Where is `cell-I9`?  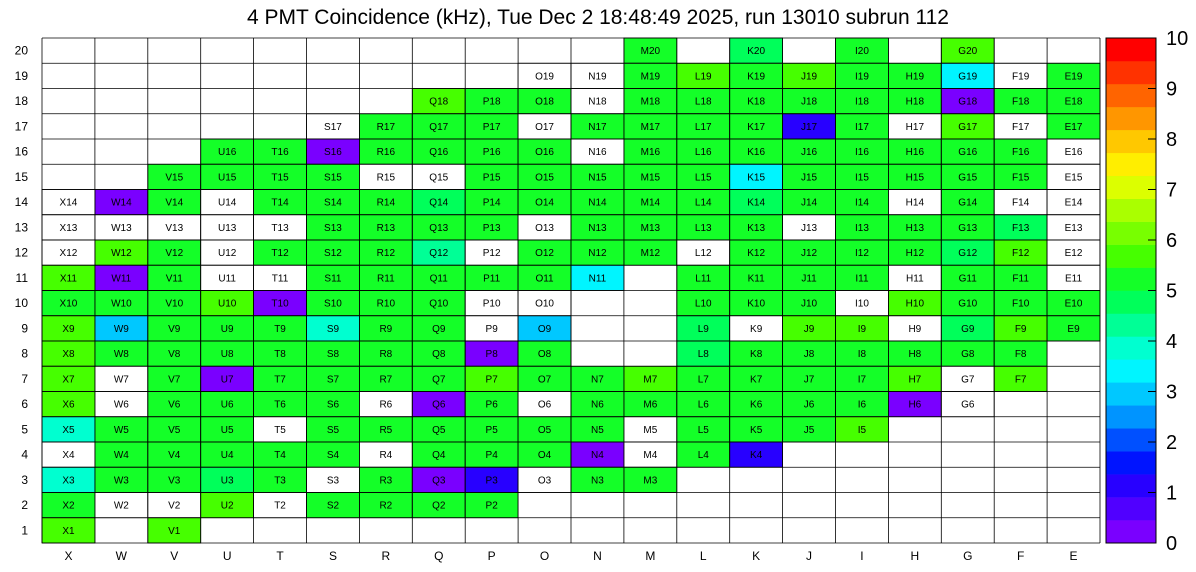 cell-I9 is located at coordinates (862, 328).